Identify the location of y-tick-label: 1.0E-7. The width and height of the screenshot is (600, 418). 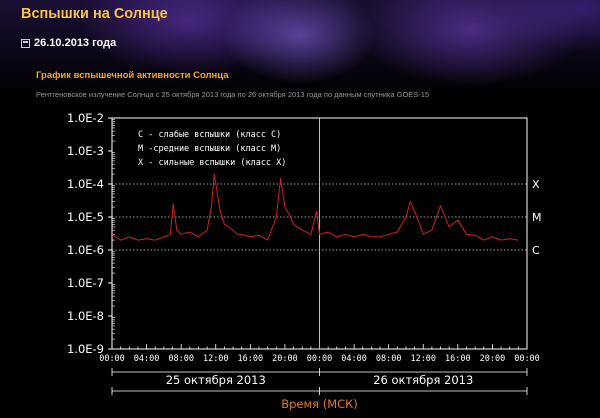
(85, 283).